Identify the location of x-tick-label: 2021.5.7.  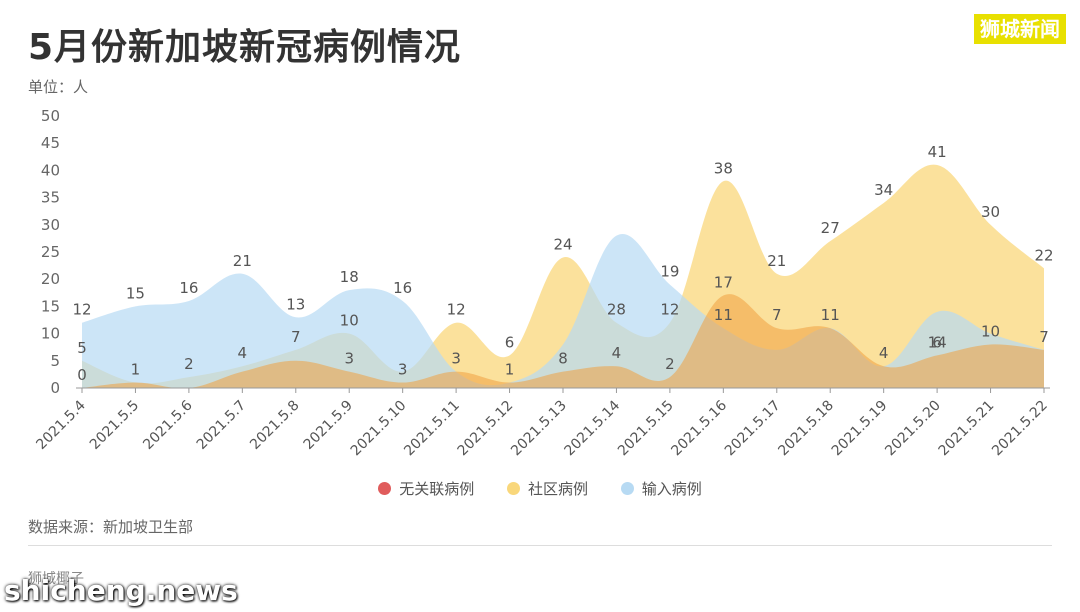
(221, 425).